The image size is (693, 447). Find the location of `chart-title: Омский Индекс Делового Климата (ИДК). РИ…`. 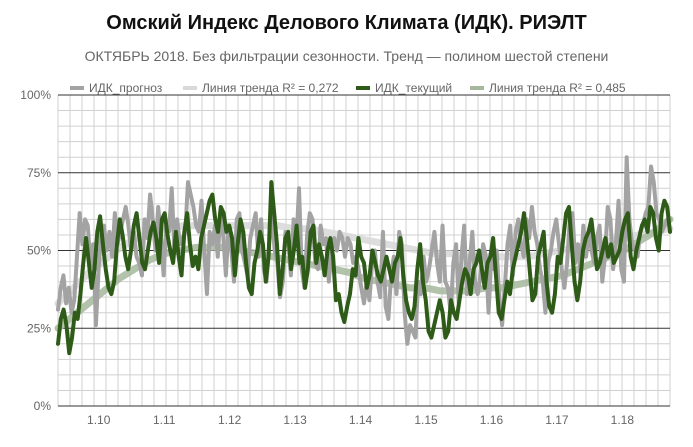

chart-title: Омский Индекс Делового Климата (ИДК). РИ… is located at coordinates (346, 23).